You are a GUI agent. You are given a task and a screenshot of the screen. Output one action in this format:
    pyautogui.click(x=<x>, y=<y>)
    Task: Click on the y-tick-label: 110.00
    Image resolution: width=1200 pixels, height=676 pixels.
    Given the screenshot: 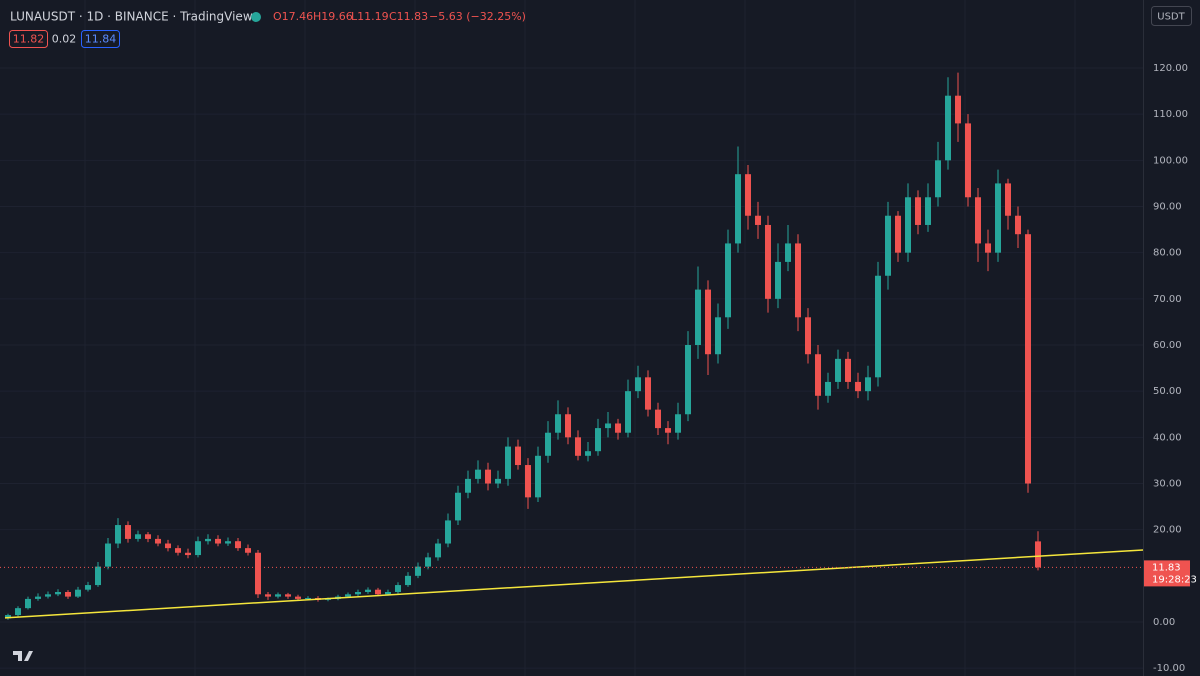 What is the action you would take?
    pyautogui.click(x=1170, y=114)
    